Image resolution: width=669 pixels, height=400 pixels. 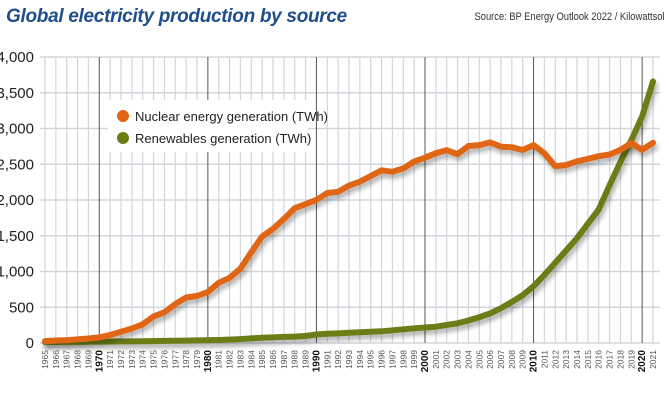 I want to click on x-tick-label: 1975, so click(x=154, y=359).